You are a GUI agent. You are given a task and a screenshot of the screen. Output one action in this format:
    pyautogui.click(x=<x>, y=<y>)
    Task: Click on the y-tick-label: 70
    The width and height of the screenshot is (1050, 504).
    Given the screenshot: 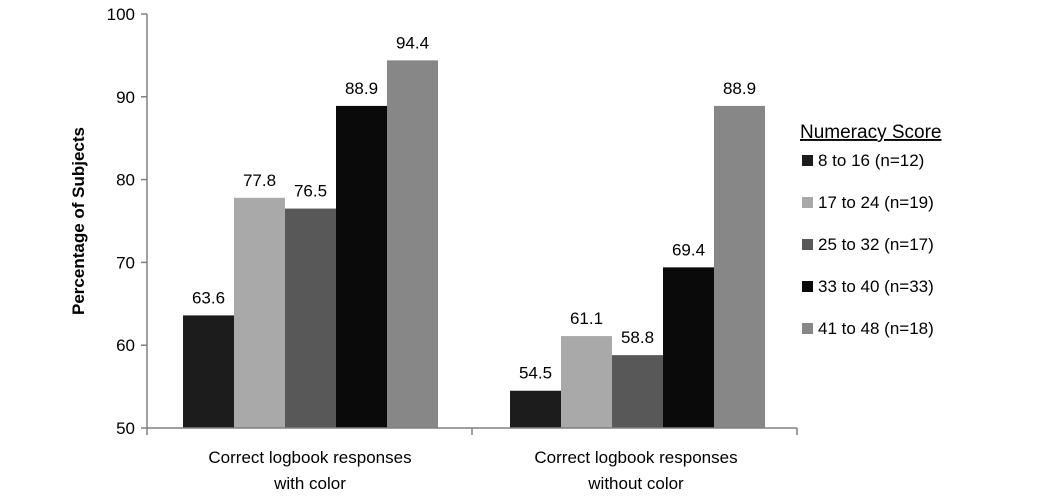 What is the action you would take?
    pyautogui.click(x=125, y=262)
    